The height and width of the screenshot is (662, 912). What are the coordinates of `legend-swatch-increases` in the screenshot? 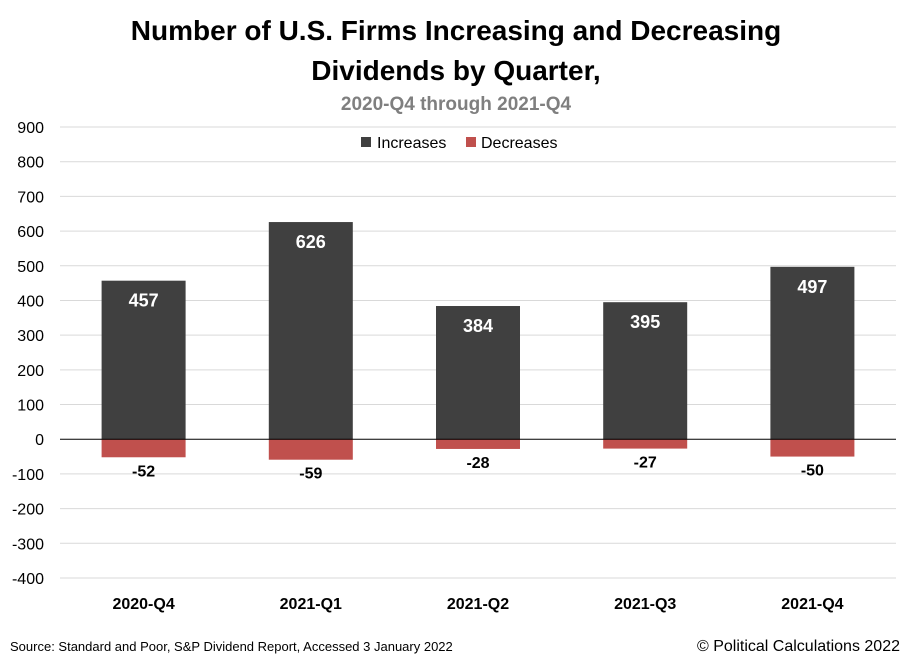 It's located at (366, 142).